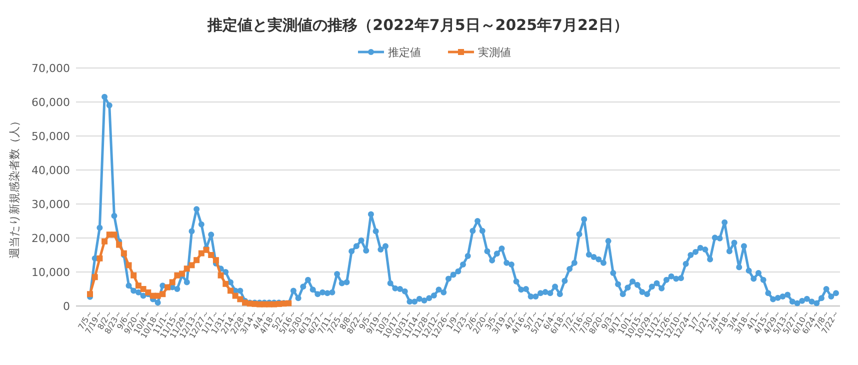 This screenshot has height=365, width=858. What do you see at coordinates (404, 52) in the screenshot?
I see `legend-label: 推定値` at bounding box center [404, 52].